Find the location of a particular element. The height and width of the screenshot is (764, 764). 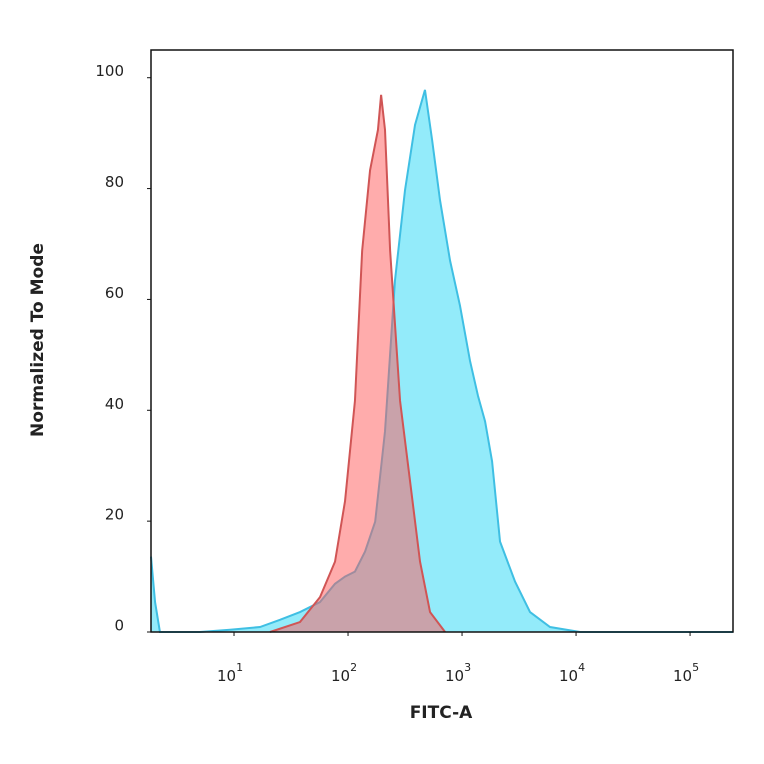

y-tick-label: 60 is located at coordinates (114, 293).